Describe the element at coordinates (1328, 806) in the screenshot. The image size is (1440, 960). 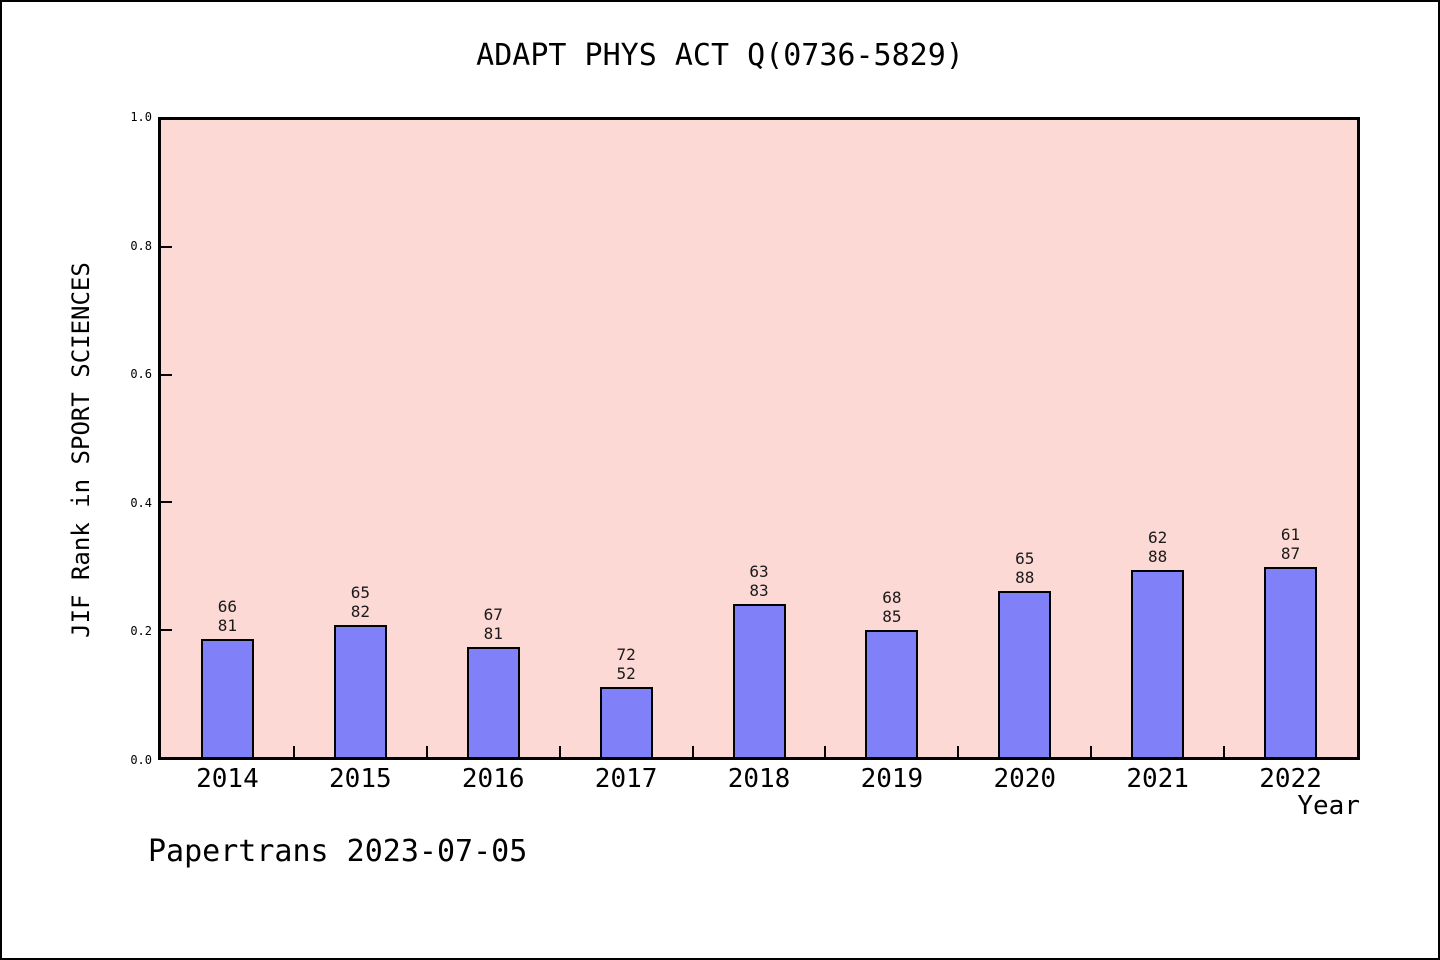
I see `x-axis-label: Year` at that location.